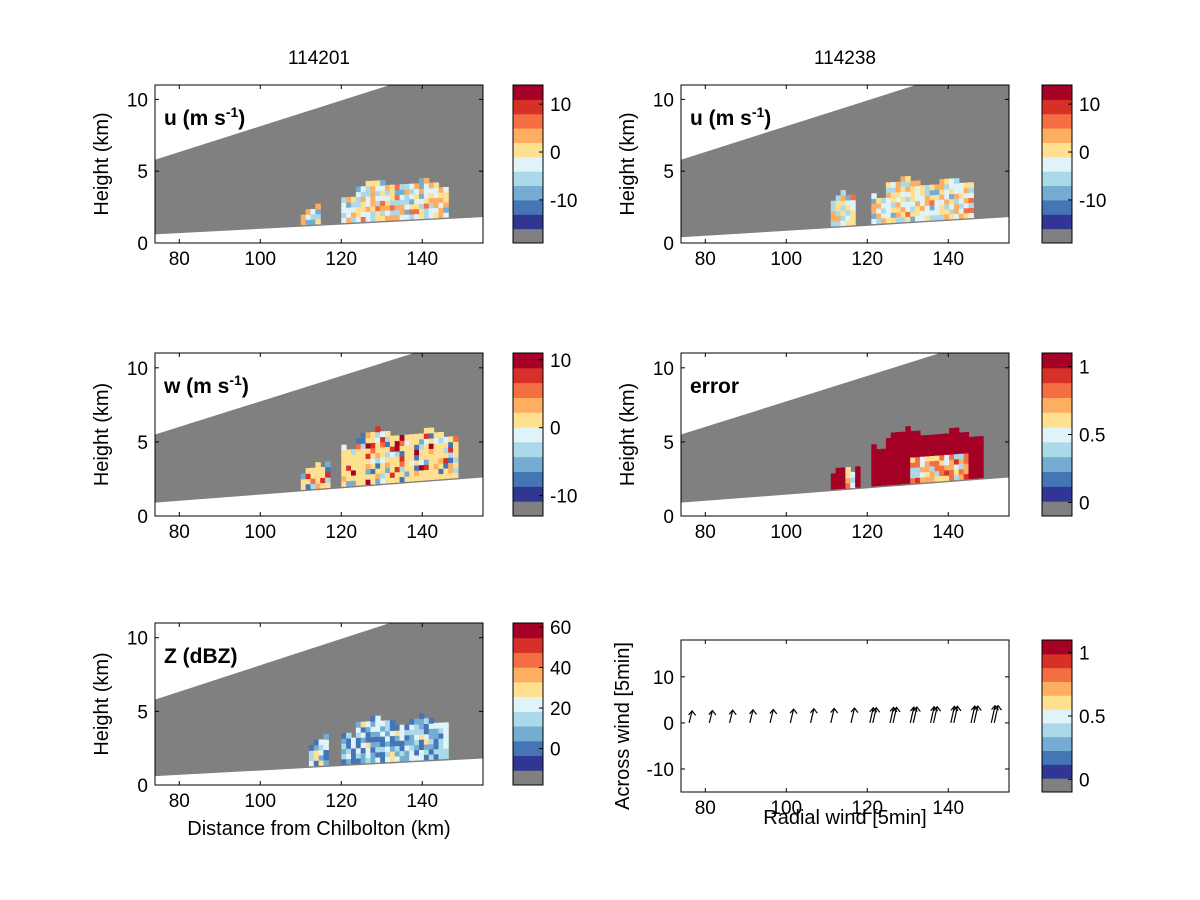  Describe the element at coordinates (721, 118) in the screenshot. I see `annotation-text: u (m s` at that location.